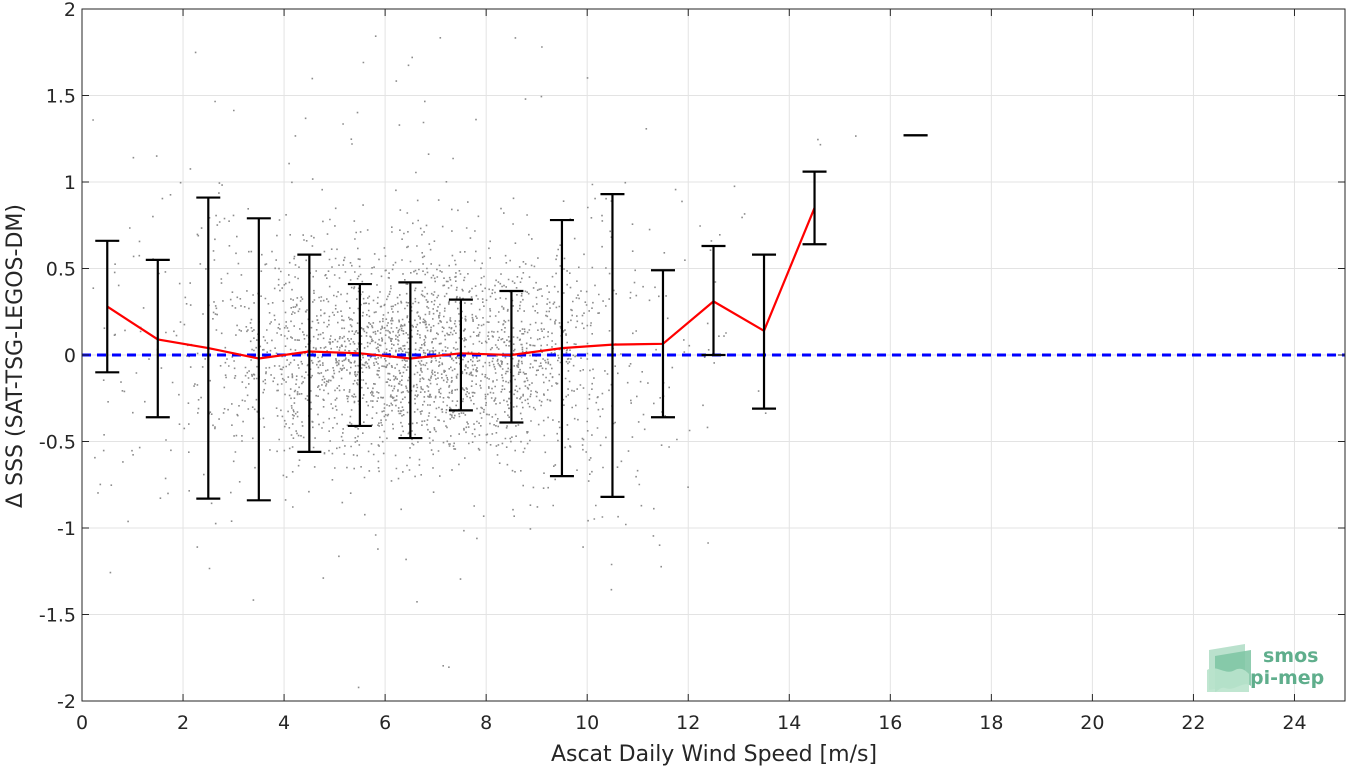 Image resolution: width=1348 pixels, height=770 pixels. Describe the element at coordinates (70, 356) in the screenshot. I see `y-tick-label: 0` at that location.